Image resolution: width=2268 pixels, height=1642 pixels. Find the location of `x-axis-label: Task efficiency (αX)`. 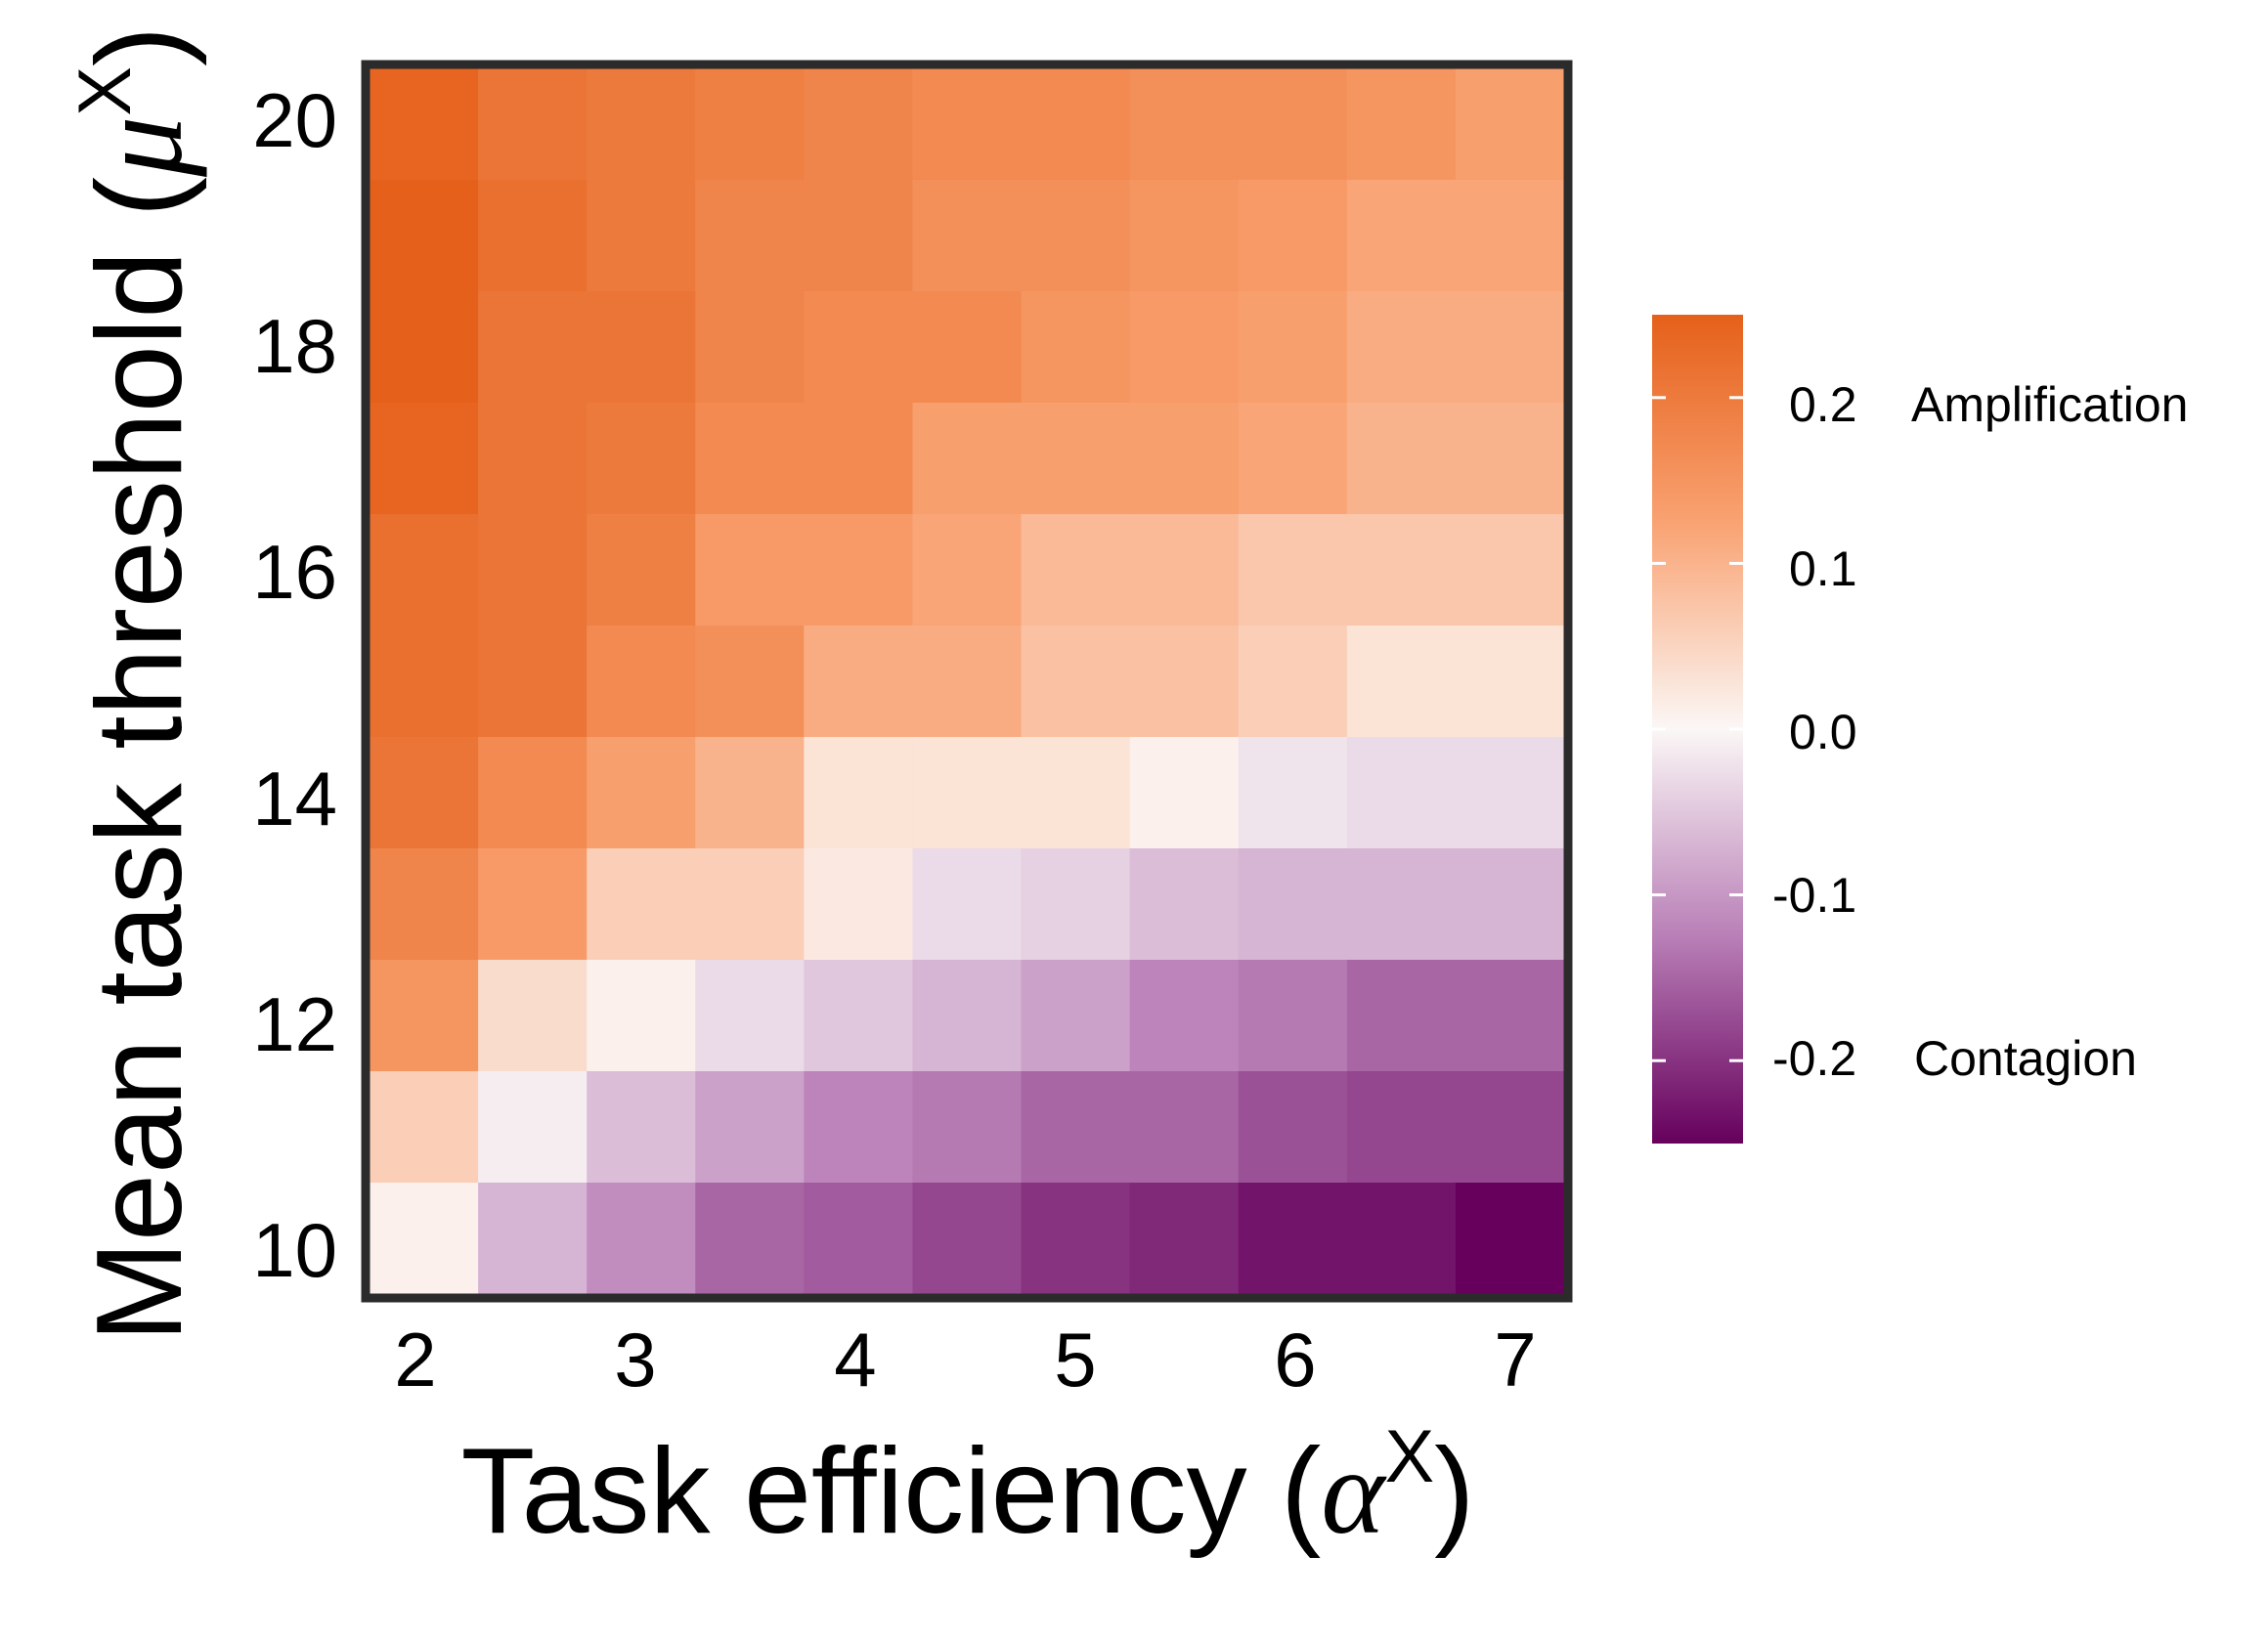

x-axis-label: Task efficiency (αX) is located at coordinates (968, 1487).